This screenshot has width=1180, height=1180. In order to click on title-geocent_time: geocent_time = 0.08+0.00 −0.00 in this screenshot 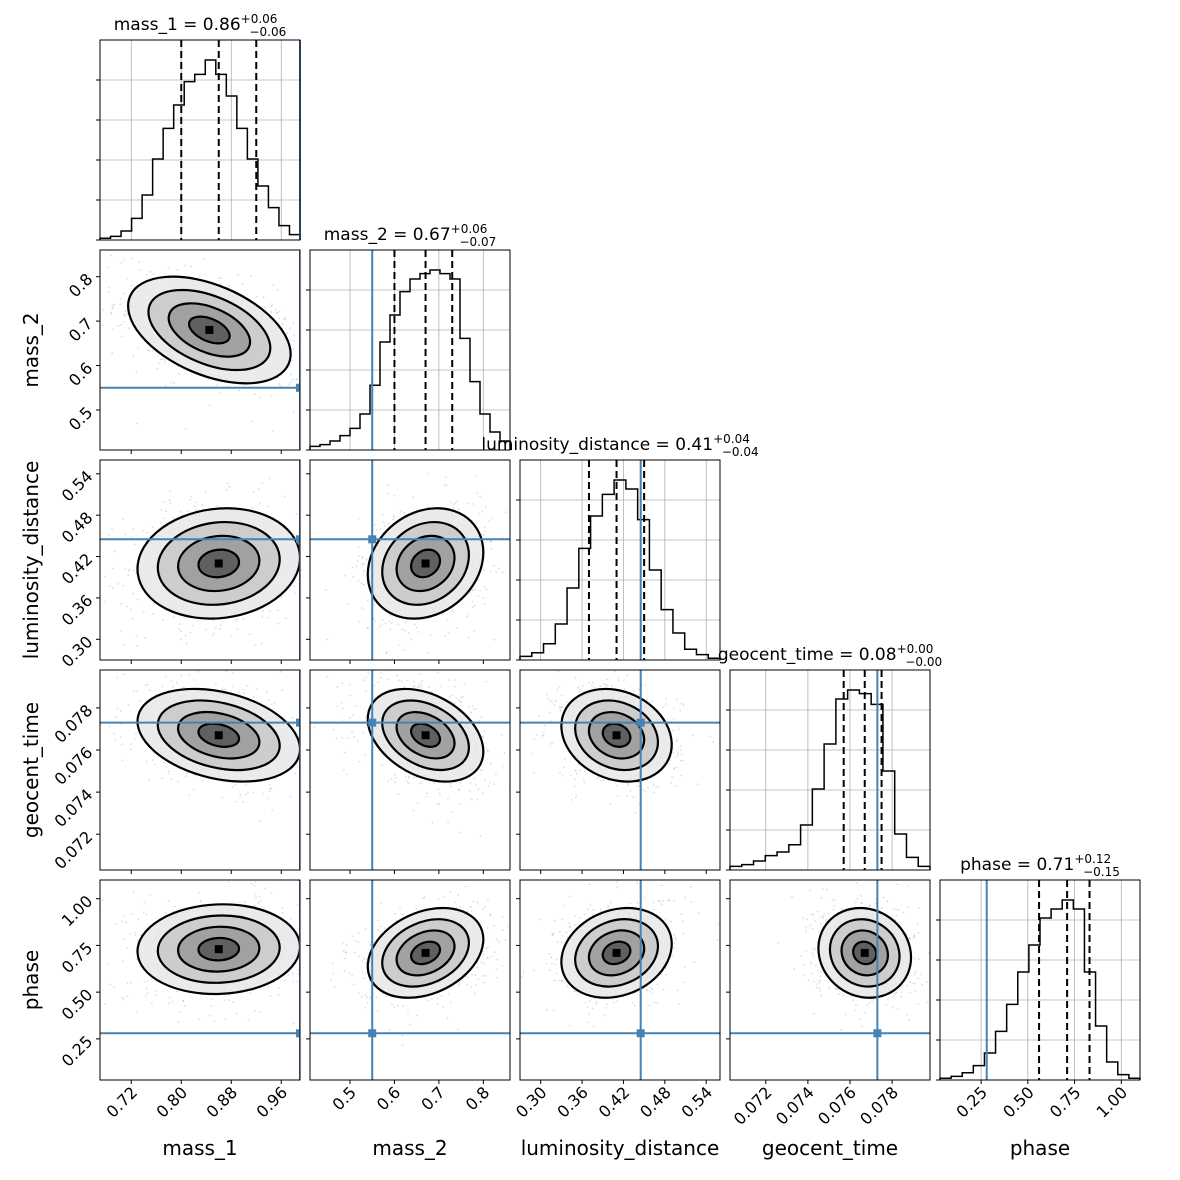, I will do `click(830, 655)`.